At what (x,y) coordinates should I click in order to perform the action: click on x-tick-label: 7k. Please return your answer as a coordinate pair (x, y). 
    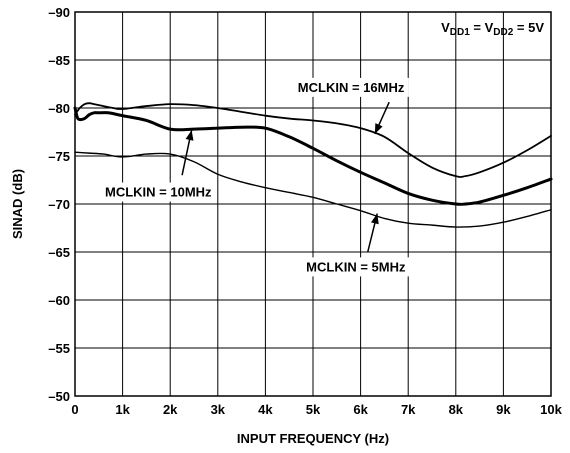
    Looking at the image, I should click on (408, 409).